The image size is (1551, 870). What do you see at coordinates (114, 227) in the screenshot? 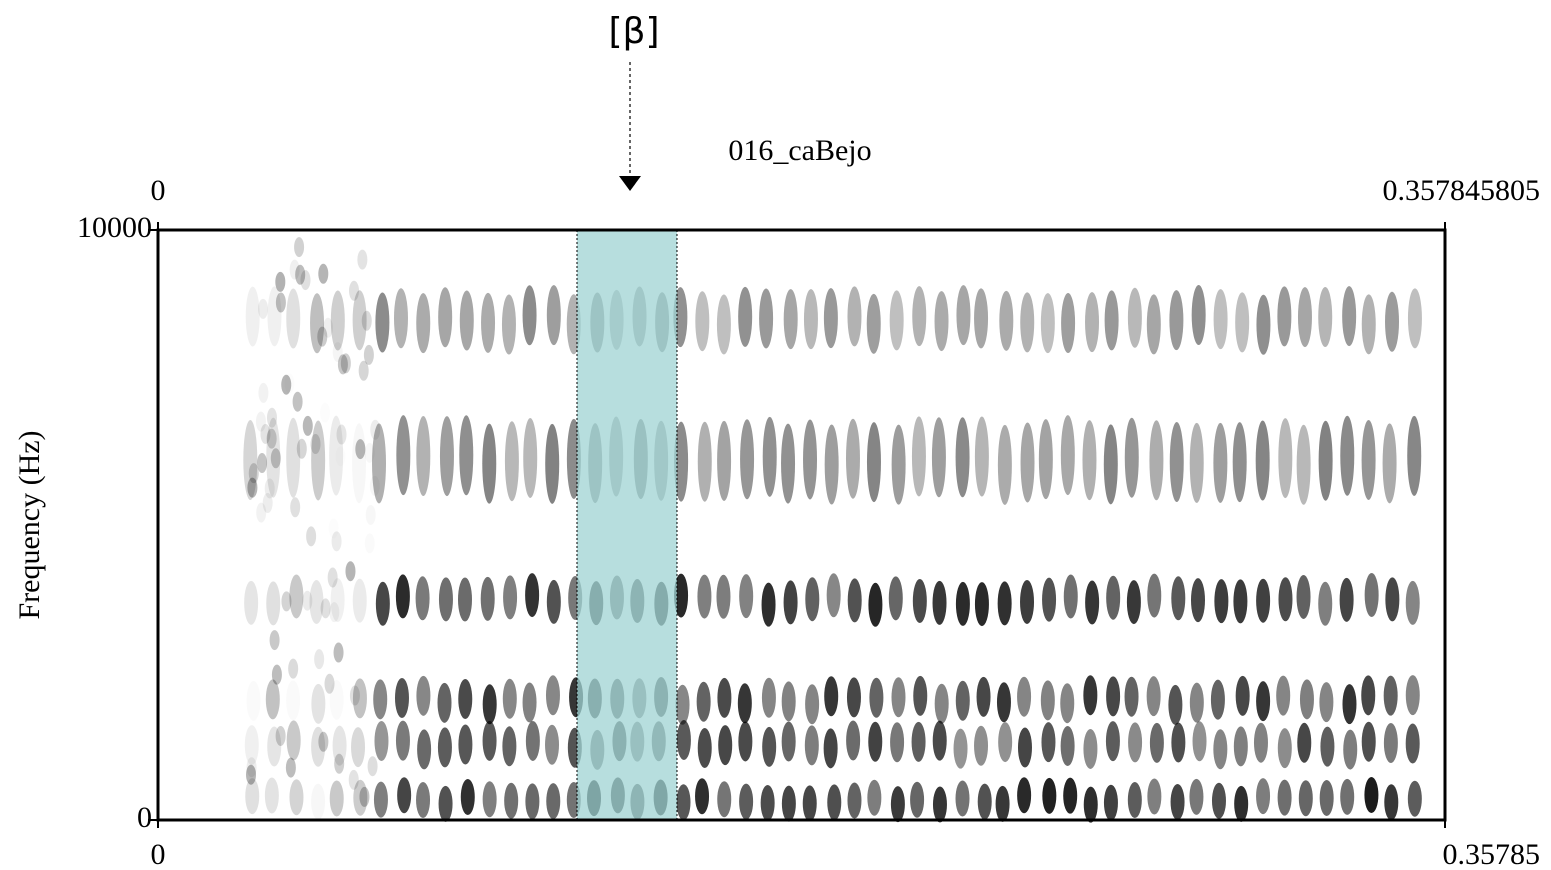
I see `y-tick-label: 10000` at bounding box center [114, 227].